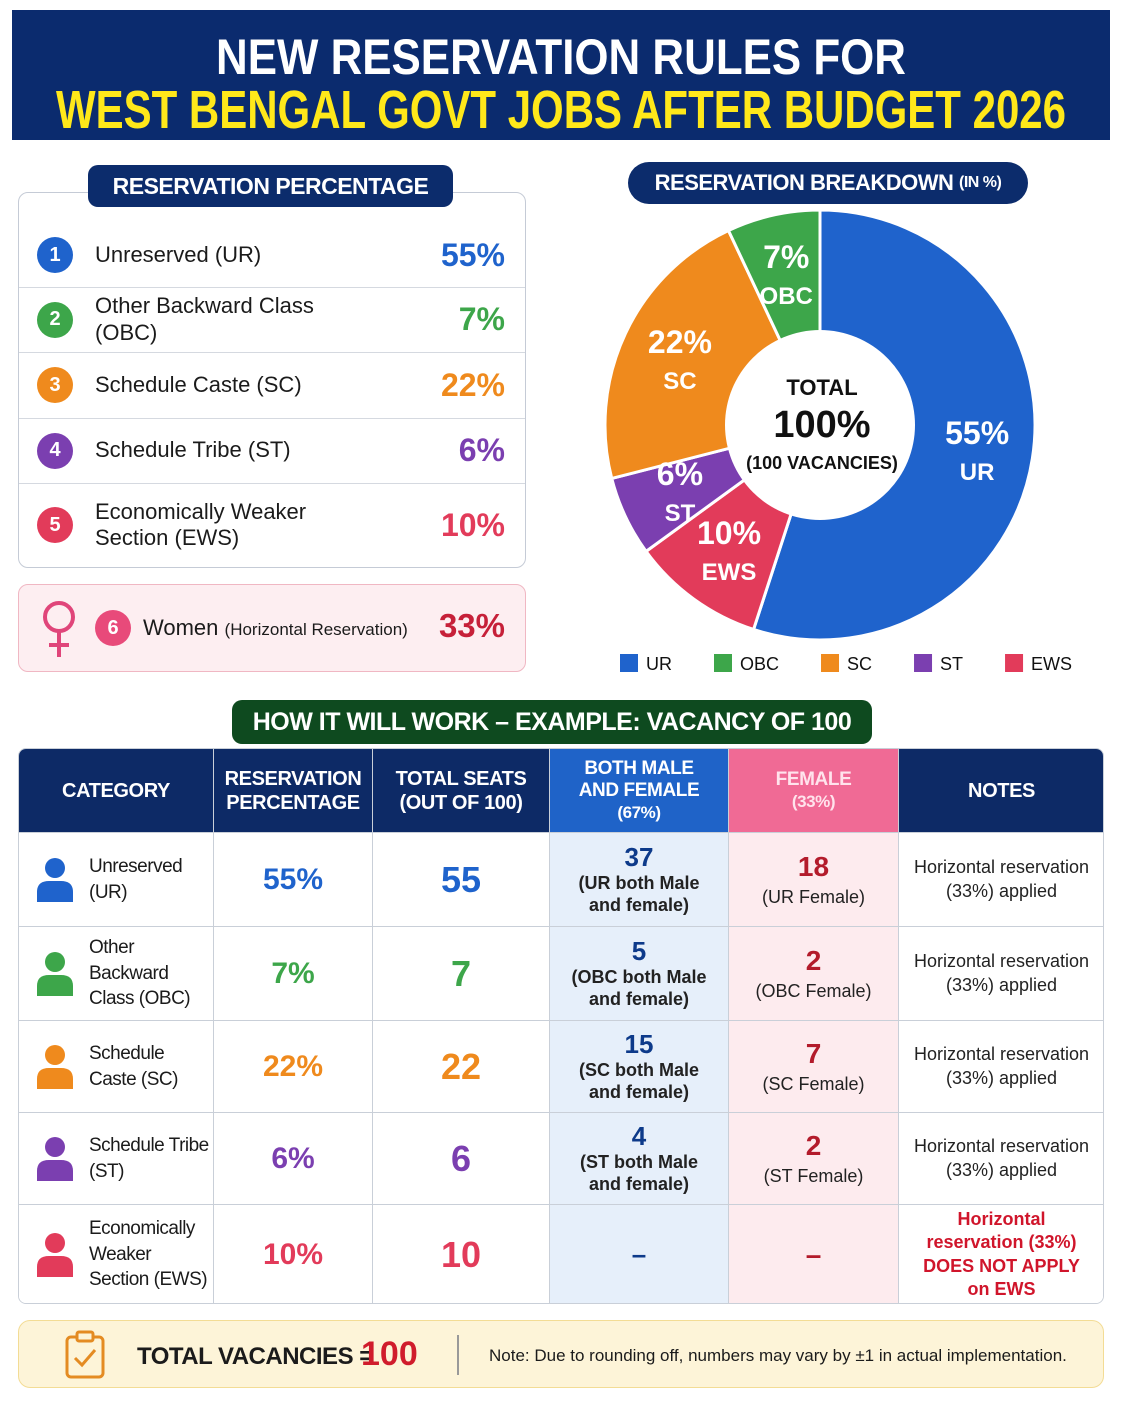 Image resolution: width=1122 pixels, height=1402 pixels. I want to click on slice-category-label: OBC, so click(786, 296).